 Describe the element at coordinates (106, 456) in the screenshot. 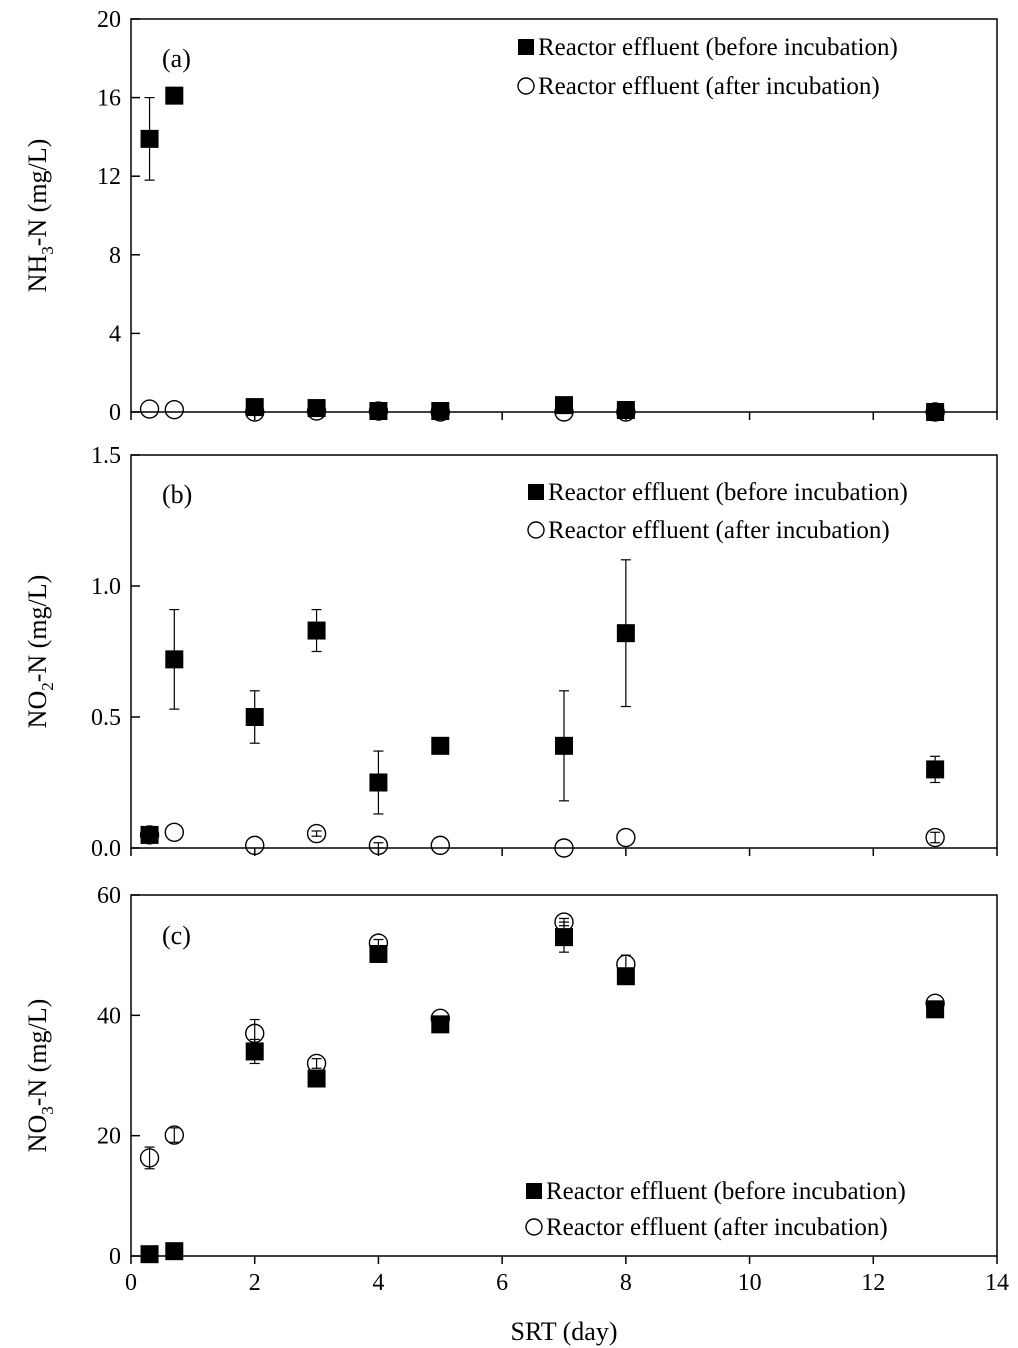

I see `y-tick-label: 1.5` at that location.